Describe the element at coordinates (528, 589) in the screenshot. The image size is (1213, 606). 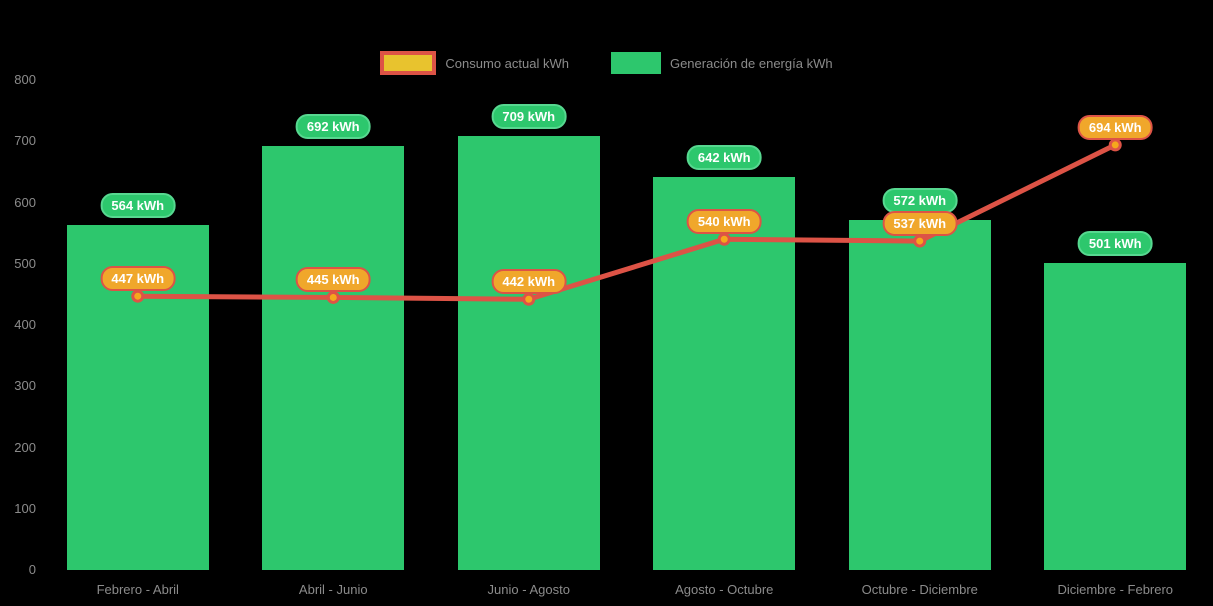
I see `x-axis-label: Junio - Agosto` at that location.